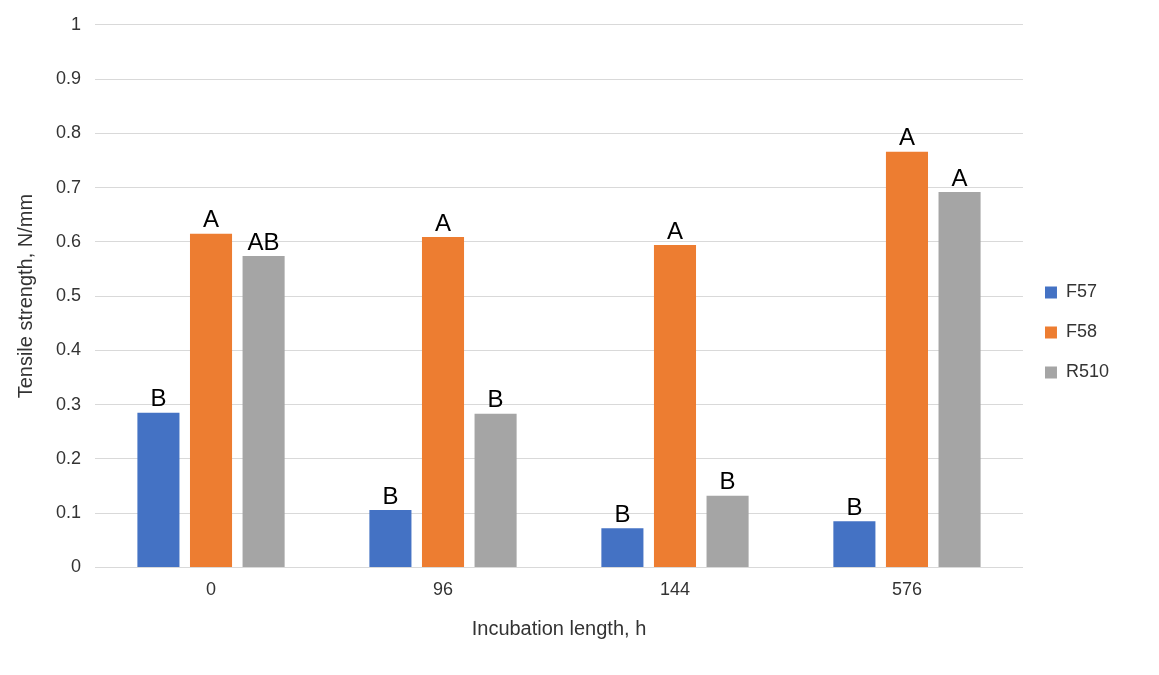 The height and width of the screenshot is (675, 1159). I want to click on y-axis-title: Tensile strength, N/mm, so click(24, 296).